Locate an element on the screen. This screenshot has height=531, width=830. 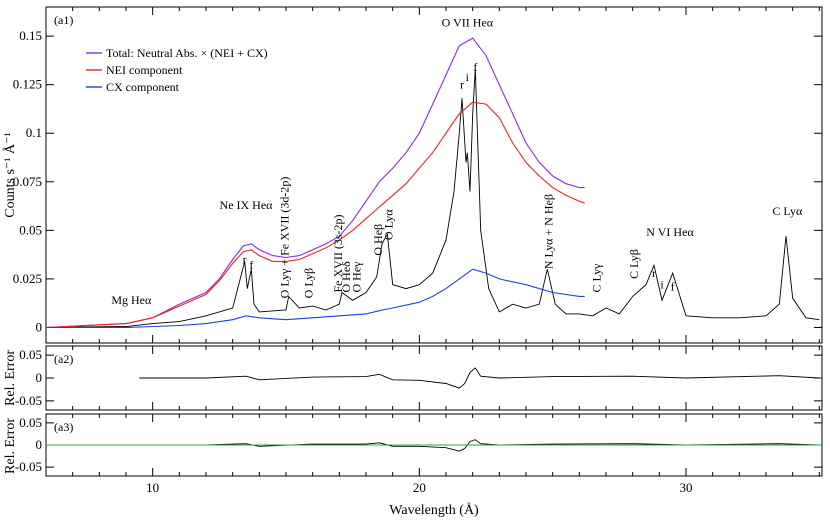
annotation-19: i is located at coordinates (662, 285).